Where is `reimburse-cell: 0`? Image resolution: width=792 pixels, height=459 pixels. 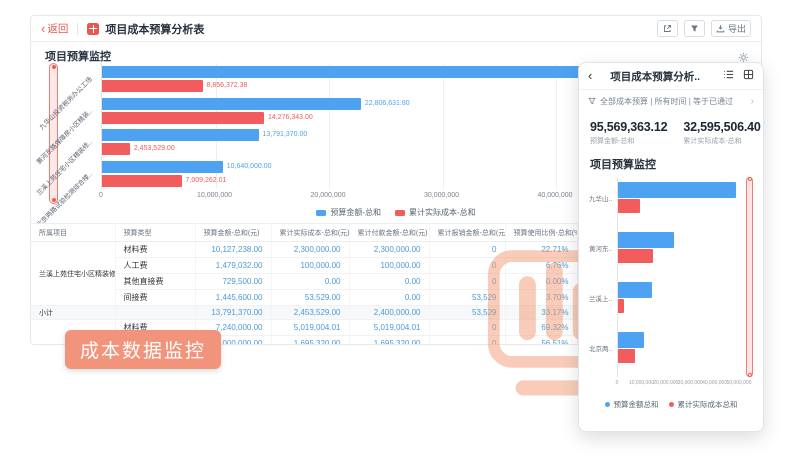
reimburse-cell: 0 is located at coordinates (467, 265).